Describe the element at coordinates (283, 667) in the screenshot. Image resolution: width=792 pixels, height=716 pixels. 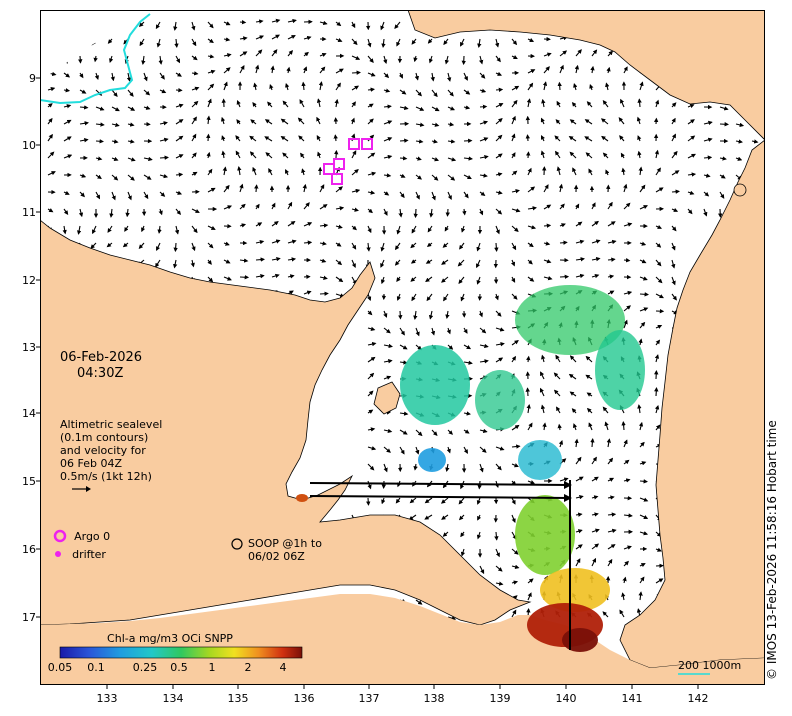
I see `colorbar-tick-label: 4` at that location.